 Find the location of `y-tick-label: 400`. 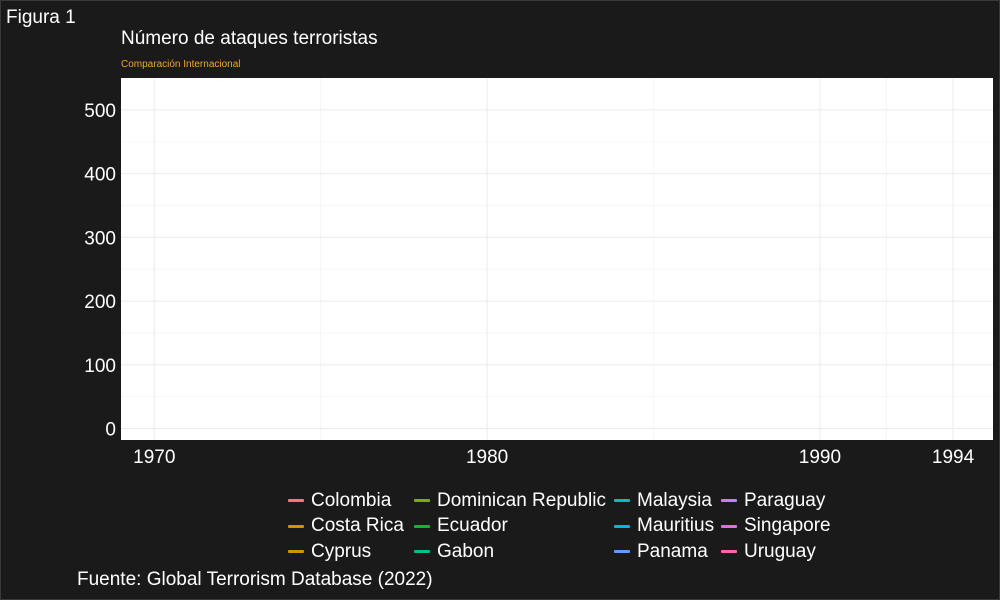

y-tick-label: 400 is located at coordinates (100, 175).